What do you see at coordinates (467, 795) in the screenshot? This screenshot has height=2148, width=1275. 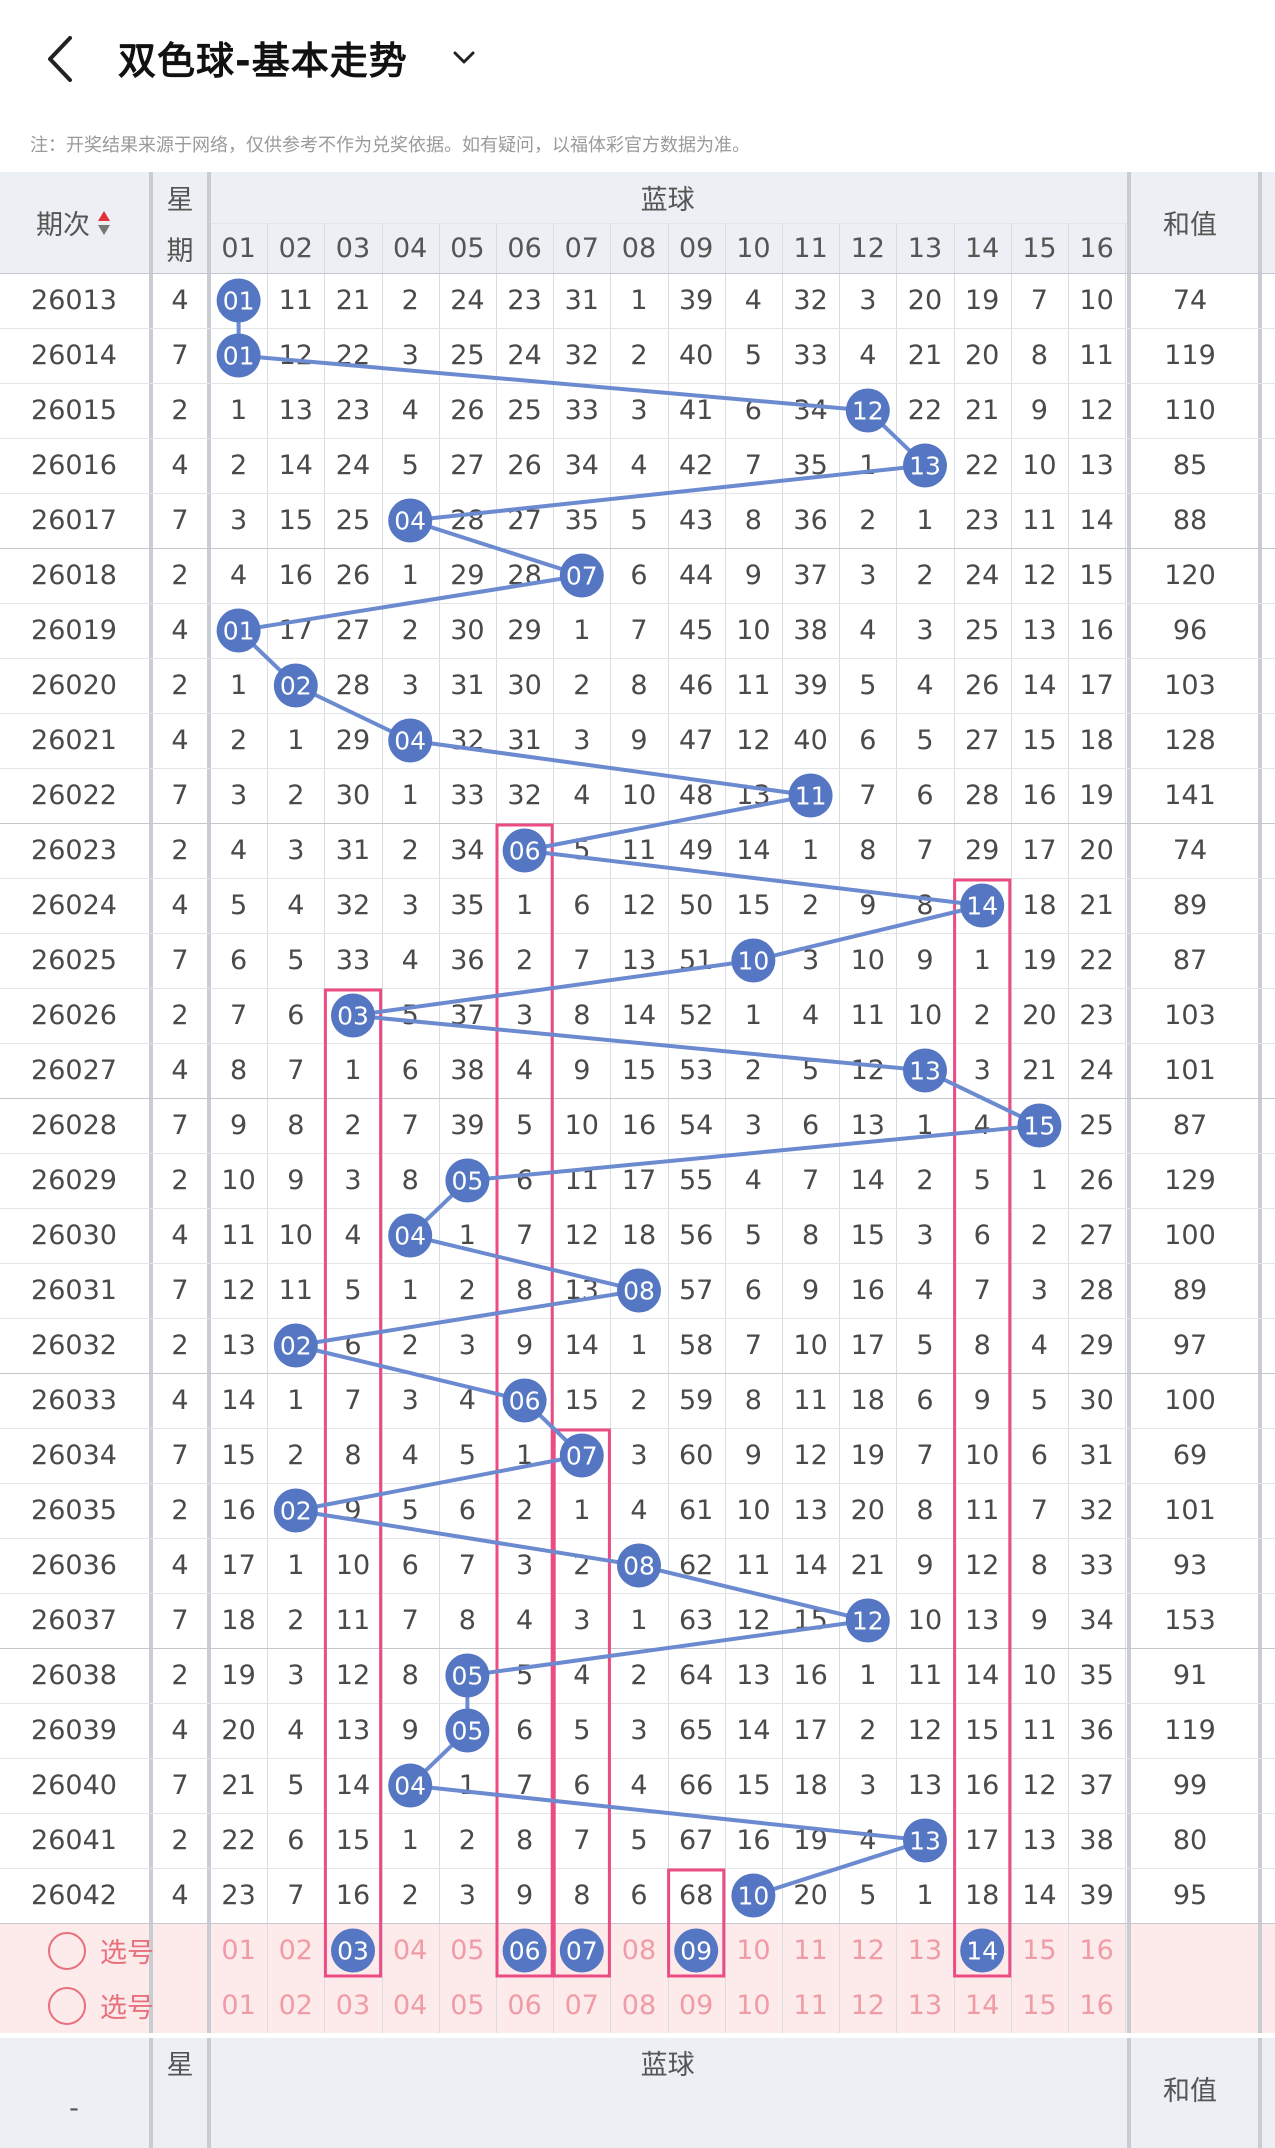 I see `omission-cell: 33` at bounding box center [467, 795].